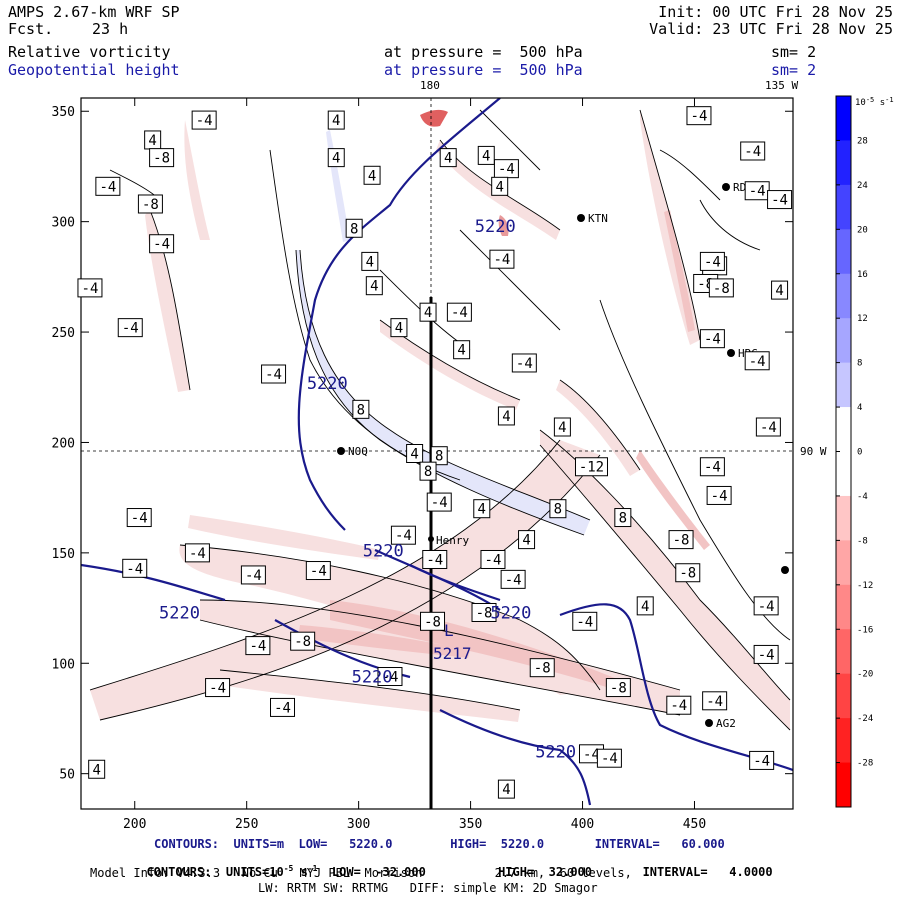 The width and height of the screenshot is (900, 900). I want to click on station-rdg-marker, so click(726, 187).